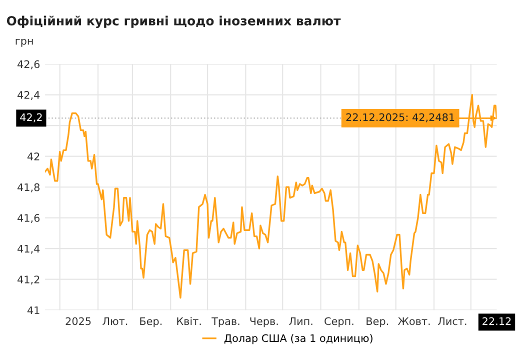 This screenshot has width=524, height=350. What do you see at coordinates (189, 321) in the screenshot?
I see `x-tick-label: Квіт.` at bounding box center [189, 321].